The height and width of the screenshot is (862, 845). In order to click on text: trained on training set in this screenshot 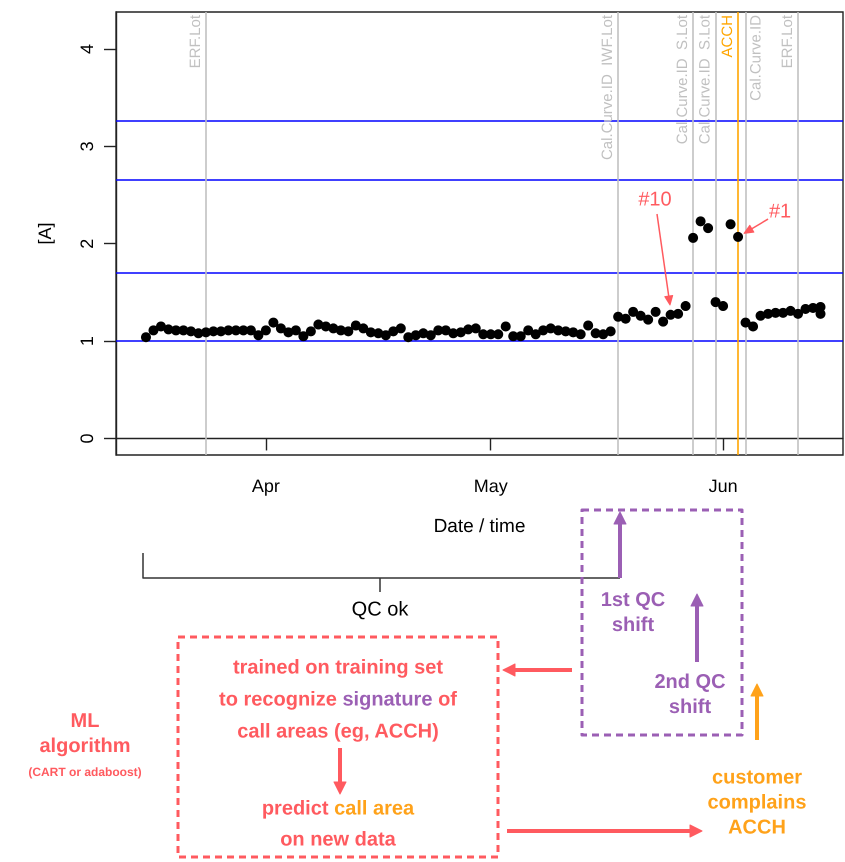, I will do `click(338, 668)`.